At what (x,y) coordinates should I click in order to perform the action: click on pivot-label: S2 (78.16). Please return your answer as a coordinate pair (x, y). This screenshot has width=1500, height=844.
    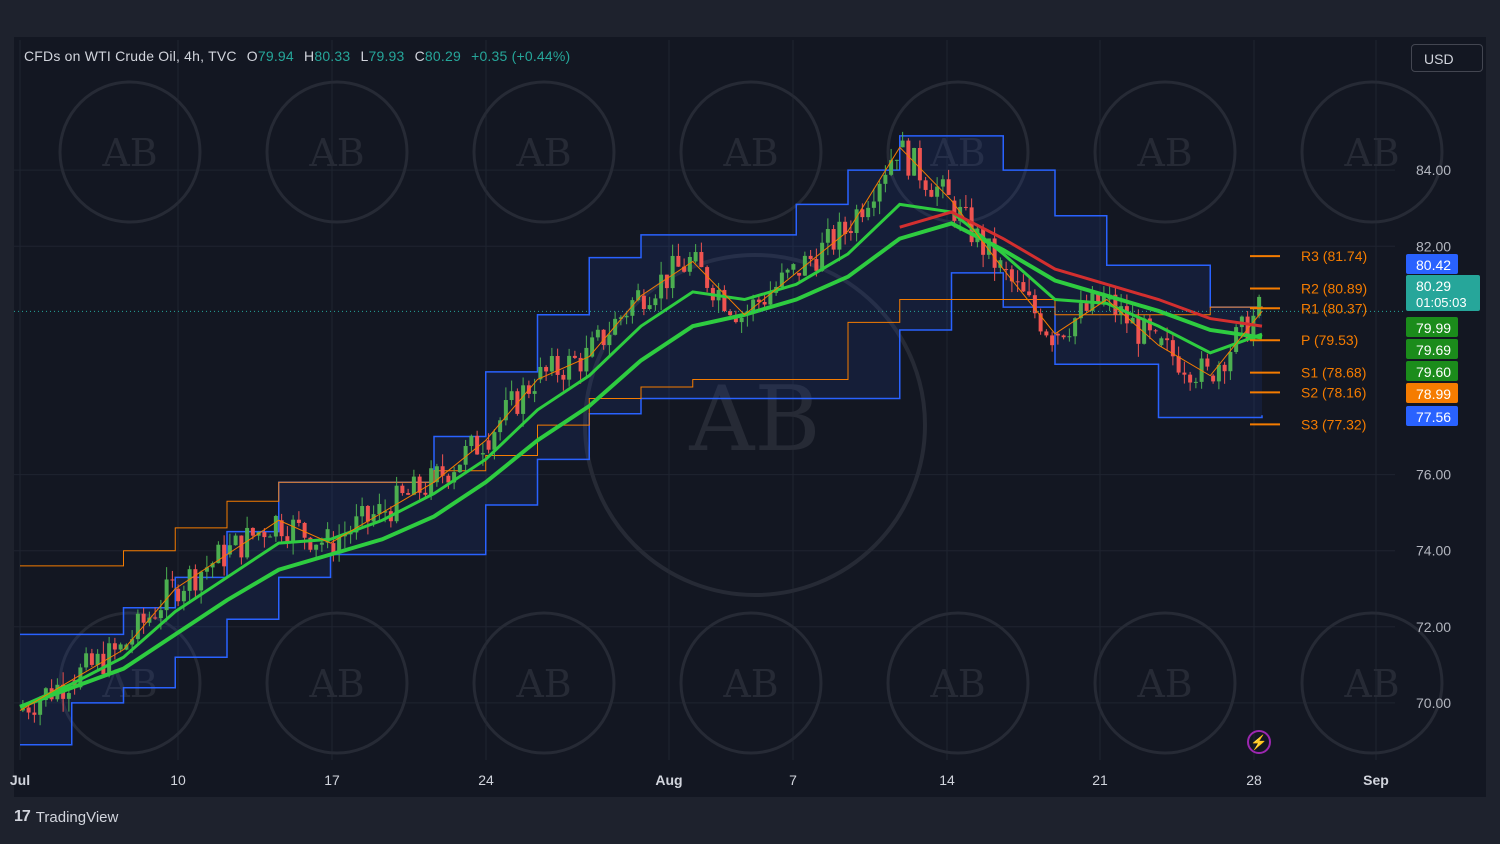
    Looking at the image, I should click on (1333, 392).